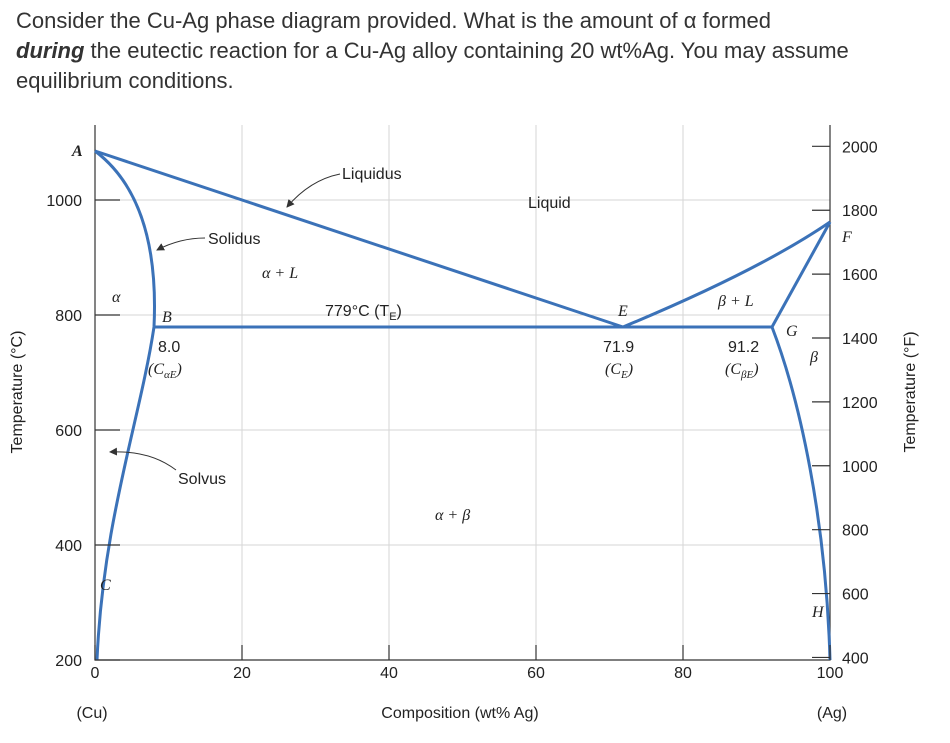 This screenshot has width=950, height=743. What do you see at coordinates (830, 673) in the screenshot?
I see `x-tick-label: 100` at bounding box center [830, 673].